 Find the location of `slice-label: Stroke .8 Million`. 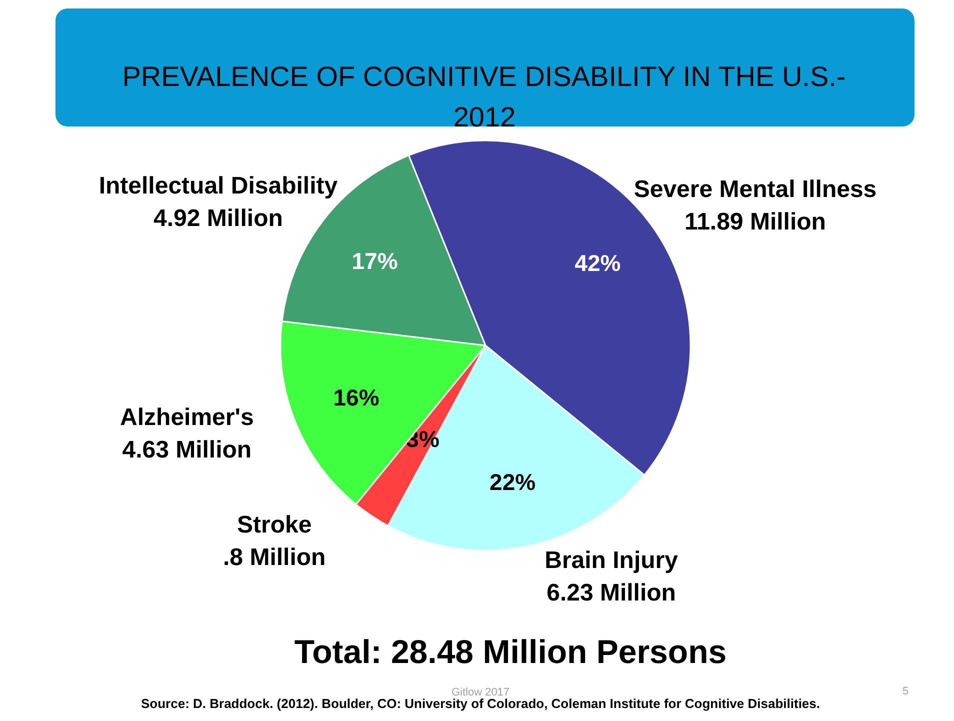

slice-label: Stroke .8 Million is located at coordinates (274, 542).